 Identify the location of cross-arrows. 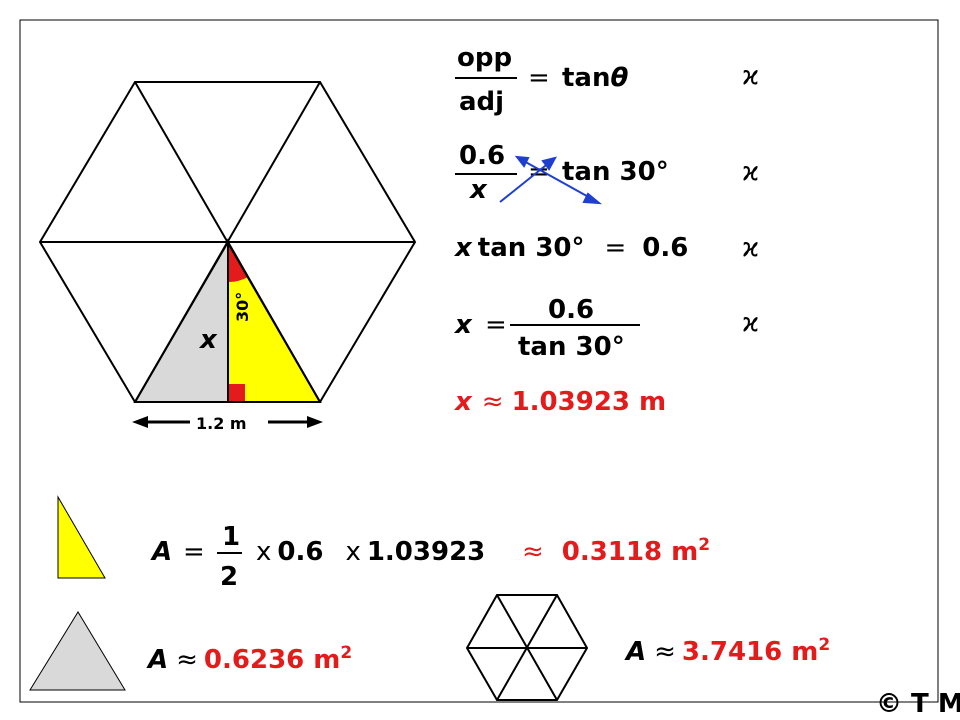
(551, 180).